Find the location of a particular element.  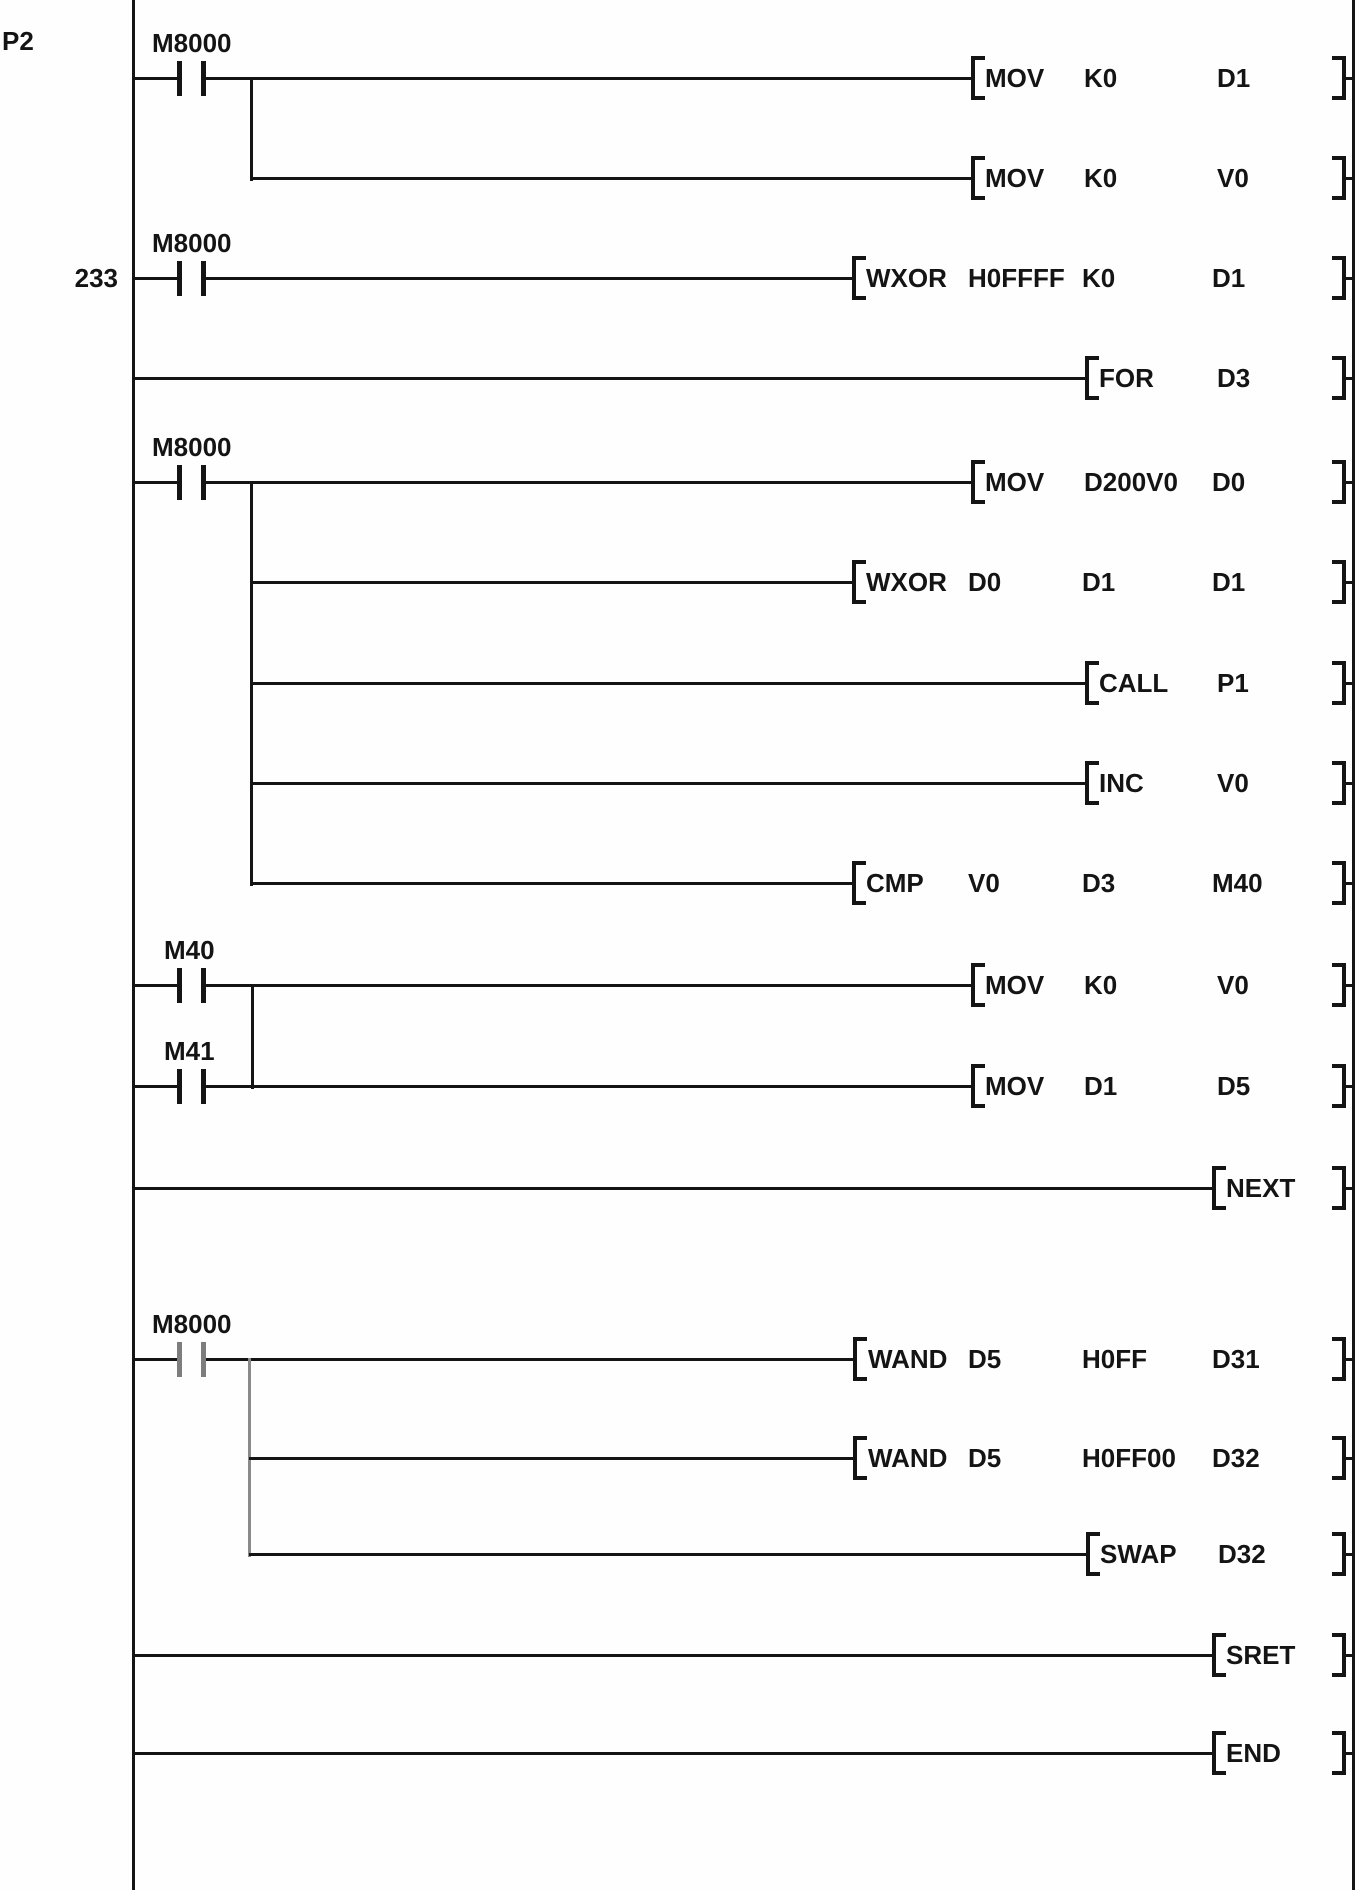

instruction-mnemonic: CMP is located at coordinates (895, 883).